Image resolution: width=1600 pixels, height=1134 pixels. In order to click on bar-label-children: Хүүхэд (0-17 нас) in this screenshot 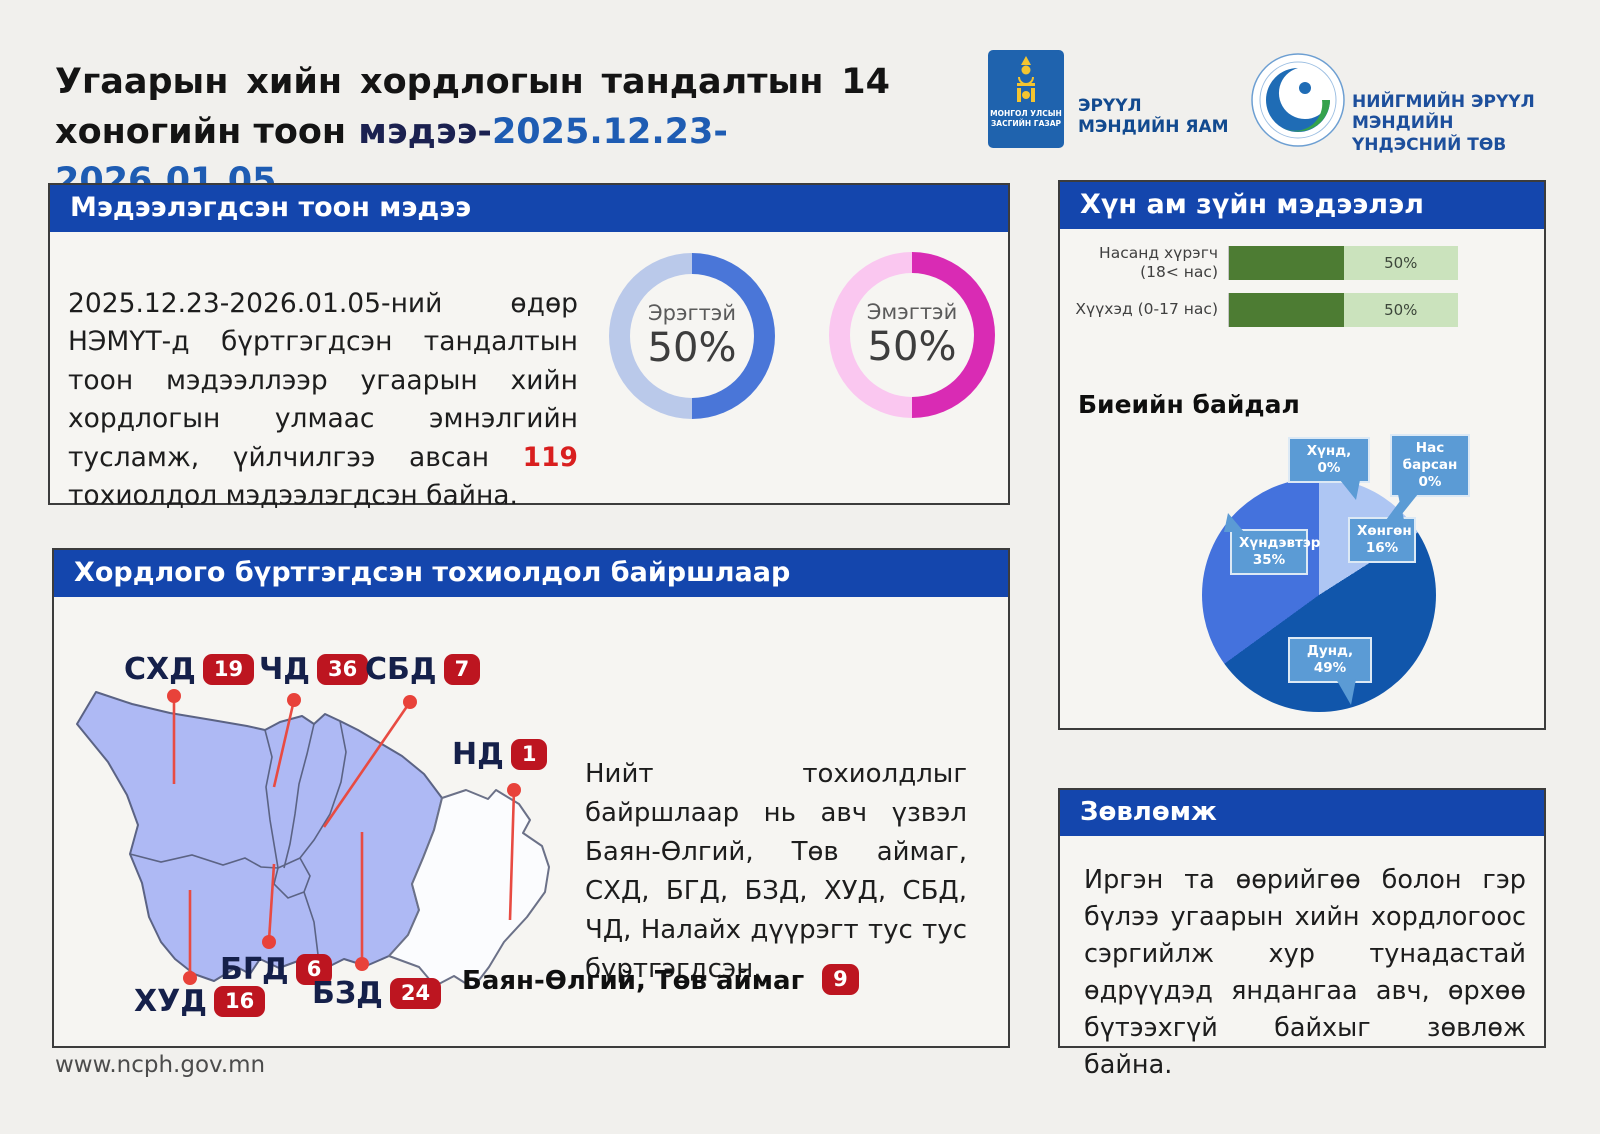, I will do `click(1146, 309)`.